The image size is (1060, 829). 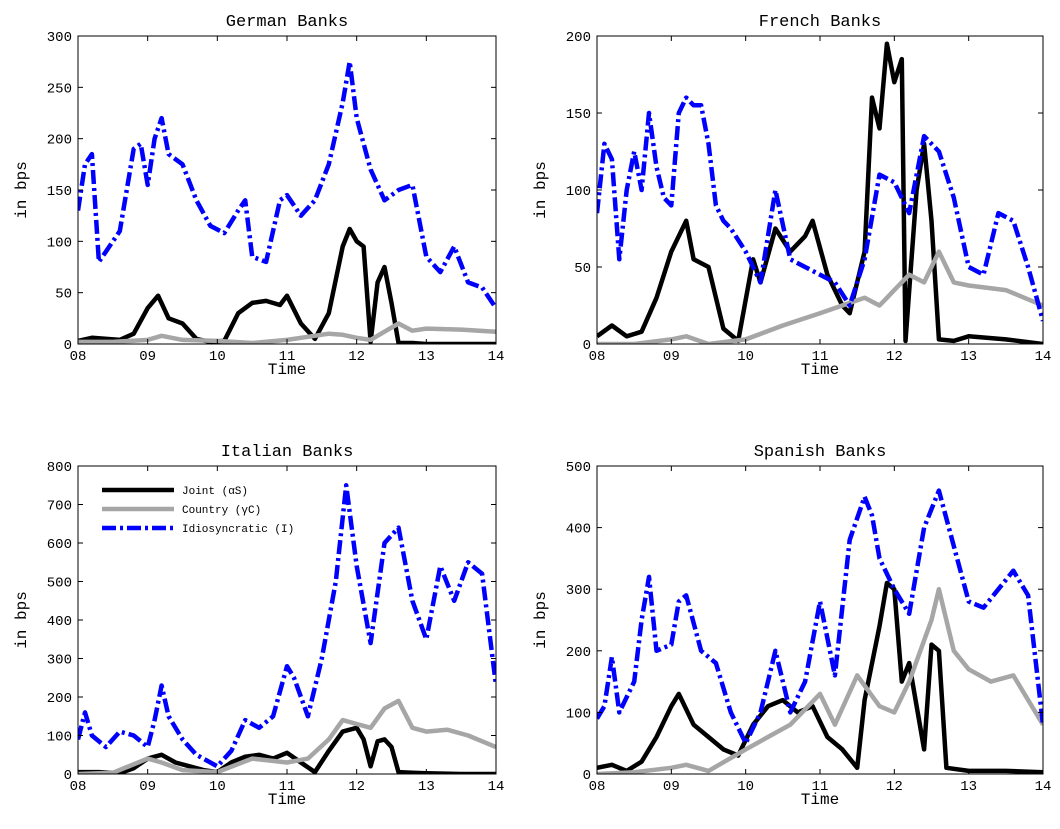 What do you see at coordinates (59, 507) in the screenshot?
I see `y-tick-label: 700` at bounding box center [59, 507].